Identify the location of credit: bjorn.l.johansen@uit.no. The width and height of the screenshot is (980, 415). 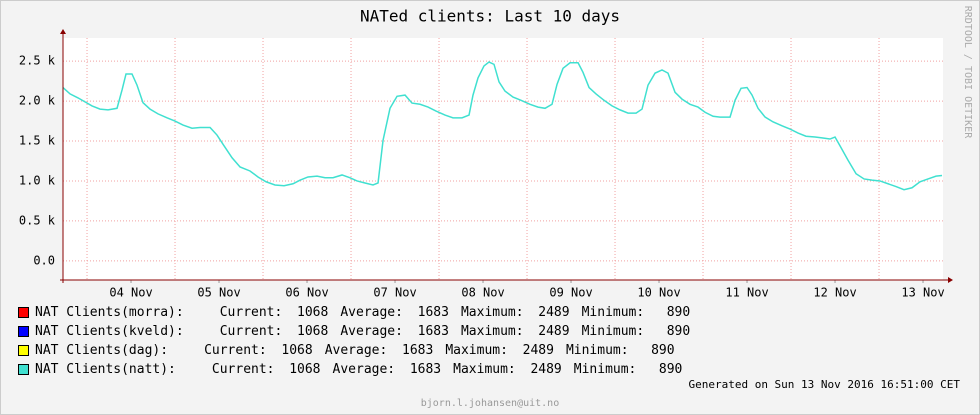
(490, 403).